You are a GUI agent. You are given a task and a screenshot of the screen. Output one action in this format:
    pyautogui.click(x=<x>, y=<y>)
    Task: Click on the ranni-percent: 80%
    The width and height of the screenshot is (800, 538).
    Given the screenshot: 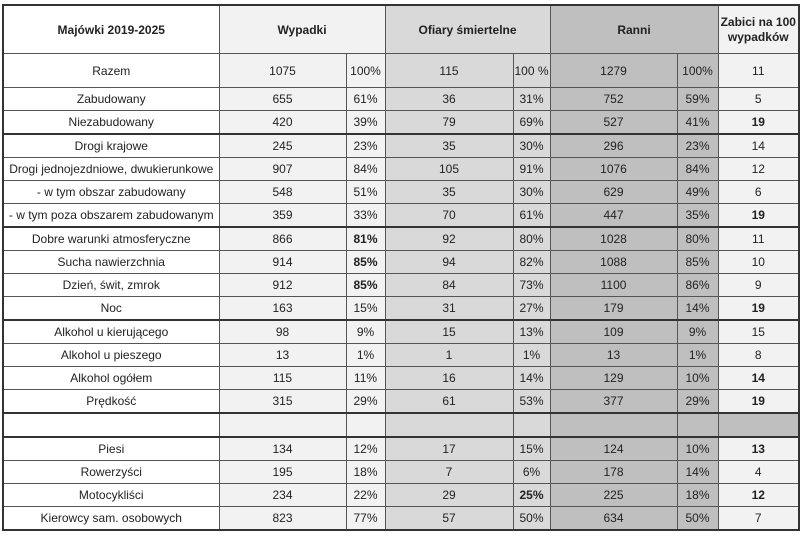 What is the action you would take?
    pyautogui.click(x=697, y=238)
    